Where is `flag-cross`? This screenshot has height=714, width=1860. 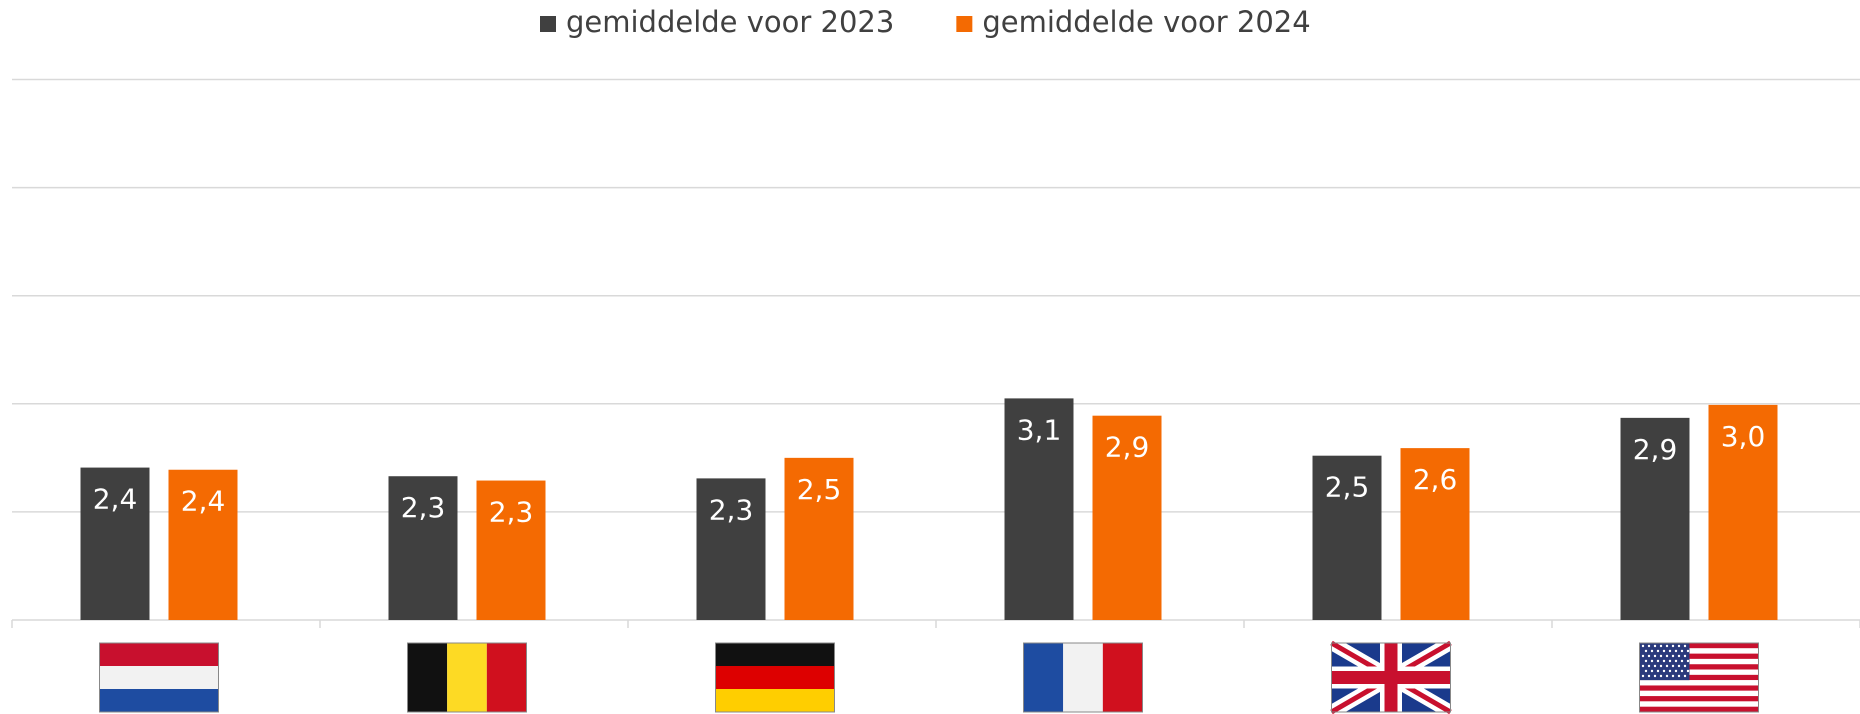
flag-cross is located at coordinates (1391, 677).